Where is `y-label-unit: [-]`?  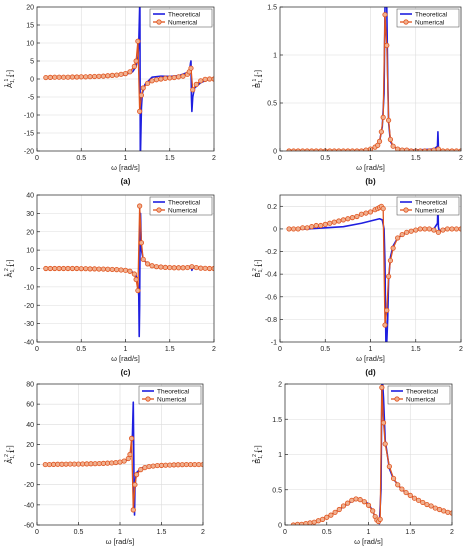
y-label-unit: [-] is located at coordinates (9, 449).